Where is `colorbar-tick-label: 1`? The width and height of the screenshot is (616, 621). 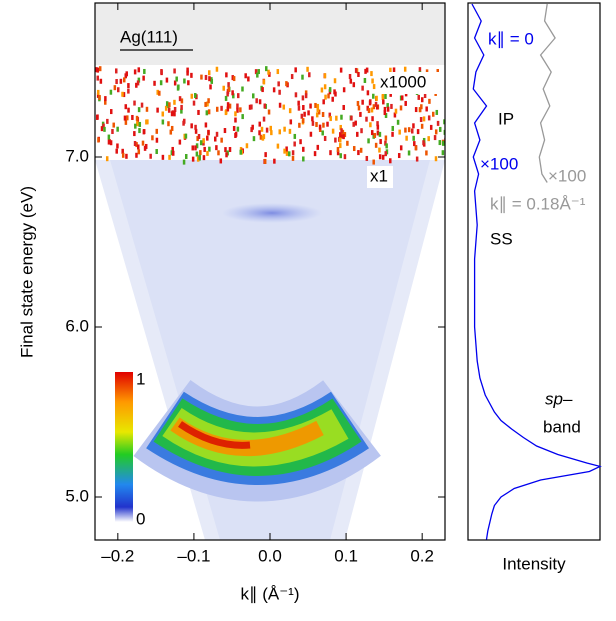
colorbar-tick-label: 1 is located at coordinates (140, 378).